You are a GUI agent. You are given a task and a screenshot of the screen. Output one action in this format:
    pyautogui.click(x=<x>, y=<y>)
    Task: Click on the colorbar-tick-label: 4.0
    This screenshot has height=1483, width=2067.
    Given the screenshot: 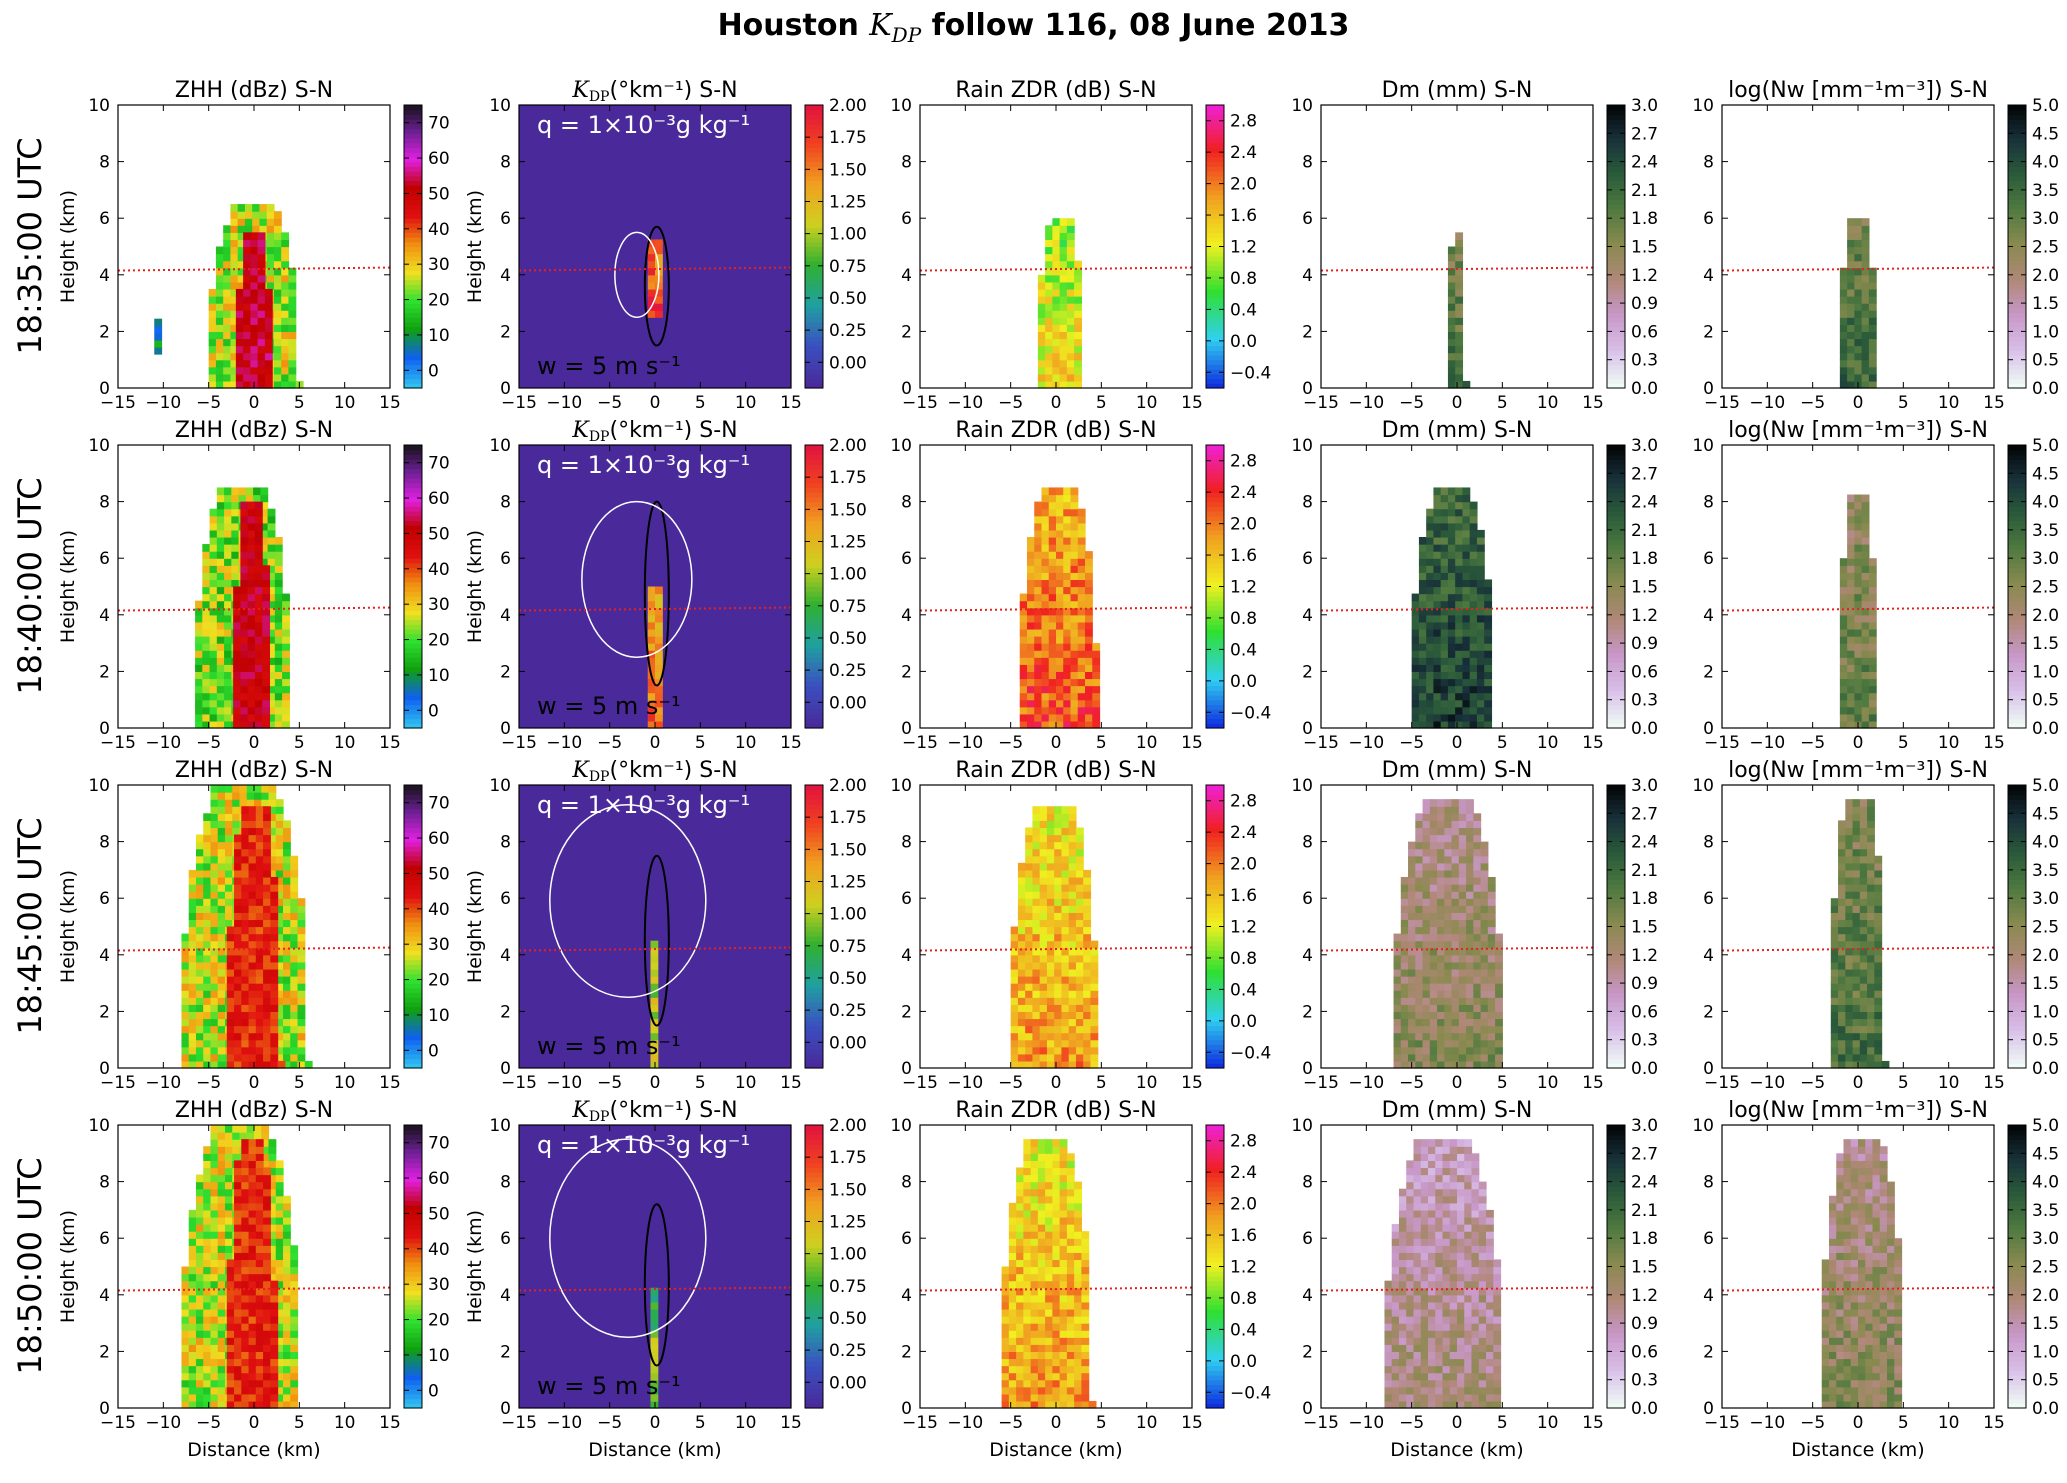 What is the action you would take?
    pyautogui.click(x=2045, y=1183)
    